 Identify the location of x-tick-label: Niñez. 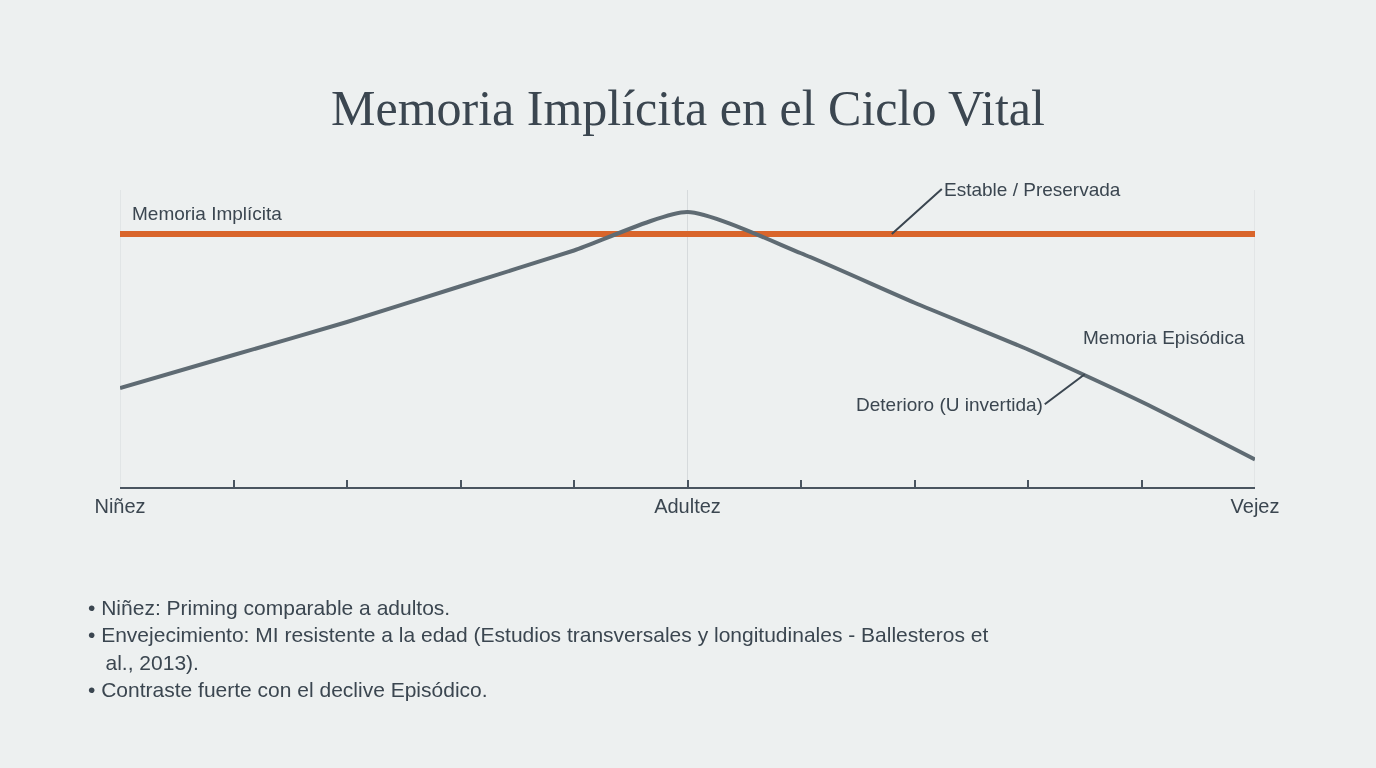
(120, 506).